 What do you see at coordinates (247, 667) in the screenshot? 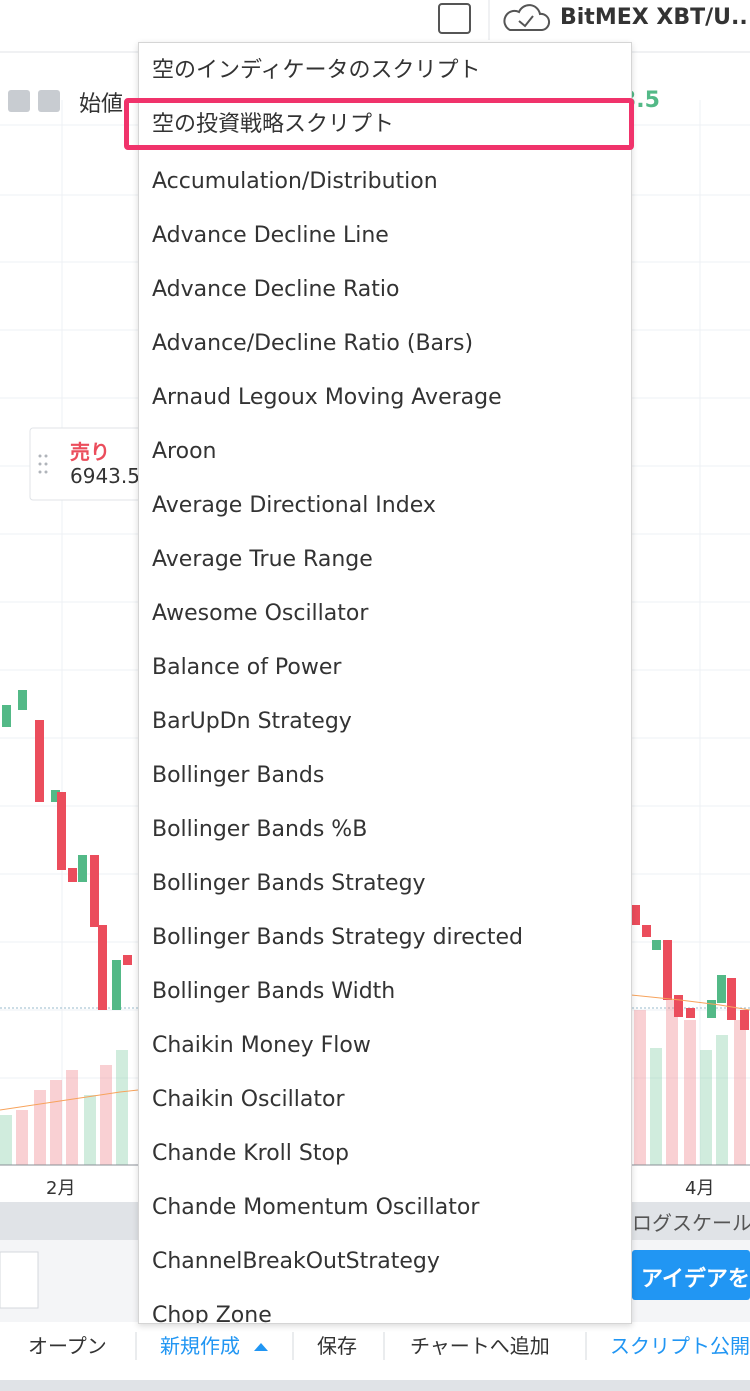
I see `menu-item: Balance of Power` at bounding box center [247, 667].